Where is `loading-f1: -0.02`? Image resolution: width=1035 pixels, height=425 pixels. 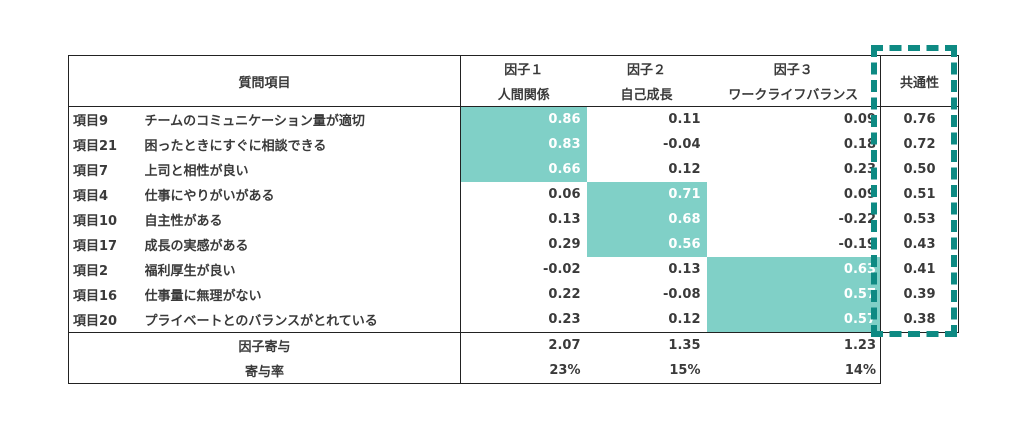
loading-f1: -0.02 is located at coordinates (562, 269).